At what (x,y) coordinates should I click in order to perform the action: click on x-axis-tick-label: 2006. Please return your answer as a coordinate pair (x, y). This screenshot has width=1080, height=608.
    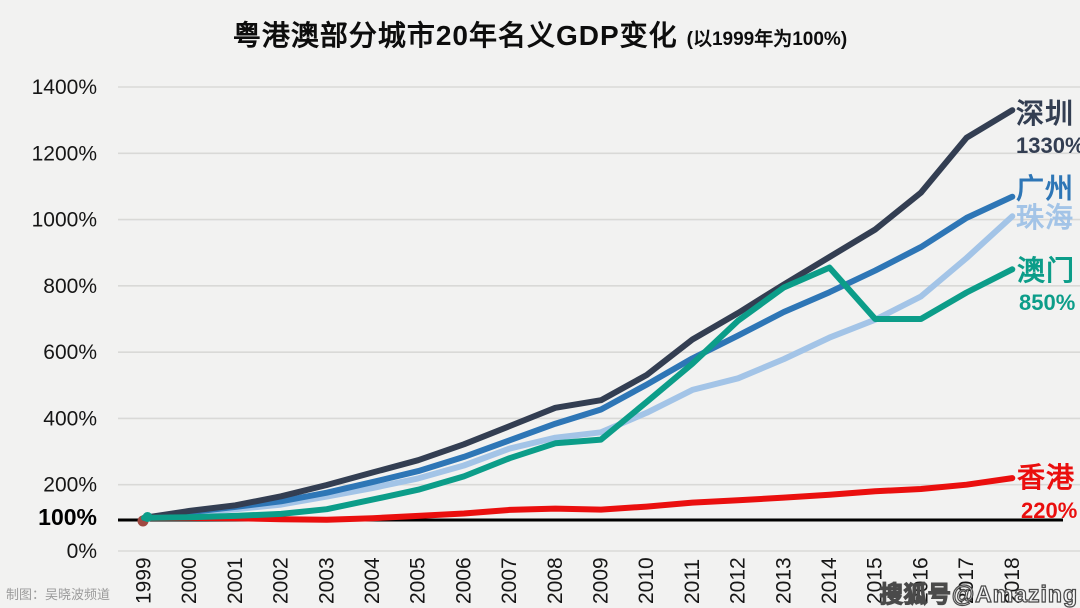
    Looking at the image, I should click on (463, 580).